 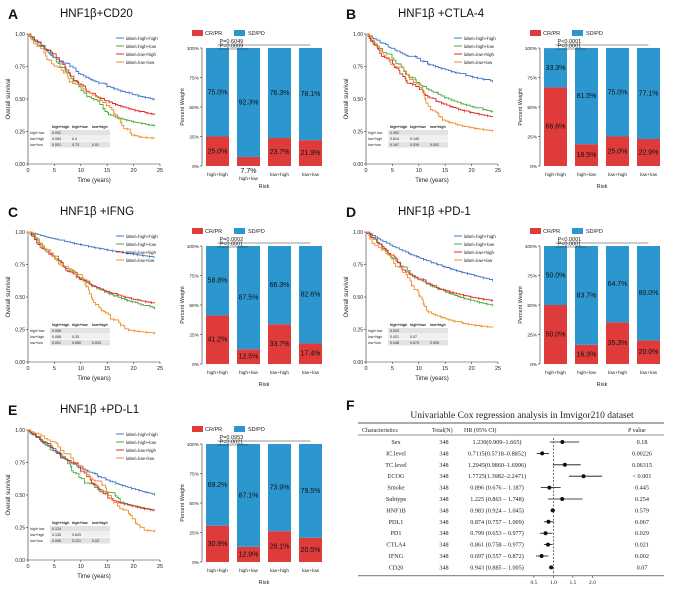 What do you see at coordinates (92, 470) in the screenshot?
I see `km-curve-low-high` at bounding box center [92, 470].